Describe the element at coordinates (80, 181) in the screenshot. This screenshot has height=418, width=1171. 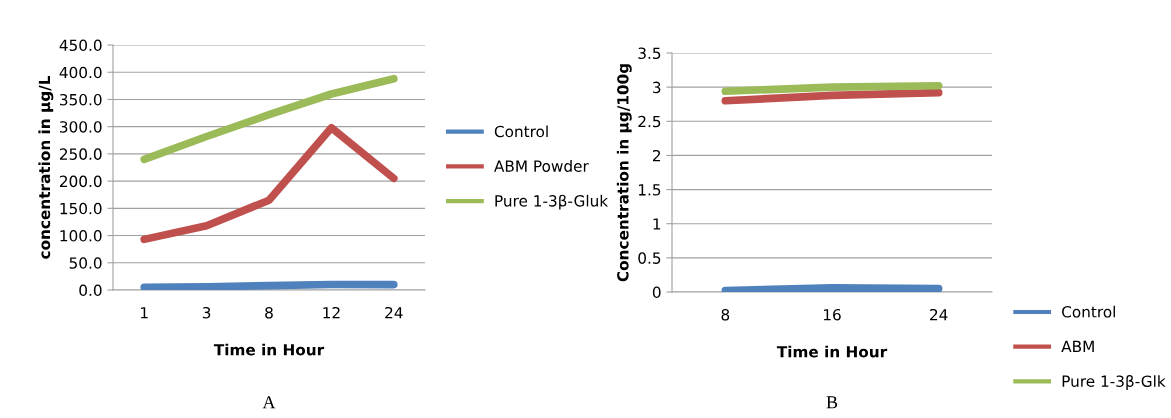
I see `y-tick-label: 200.0` at that location.